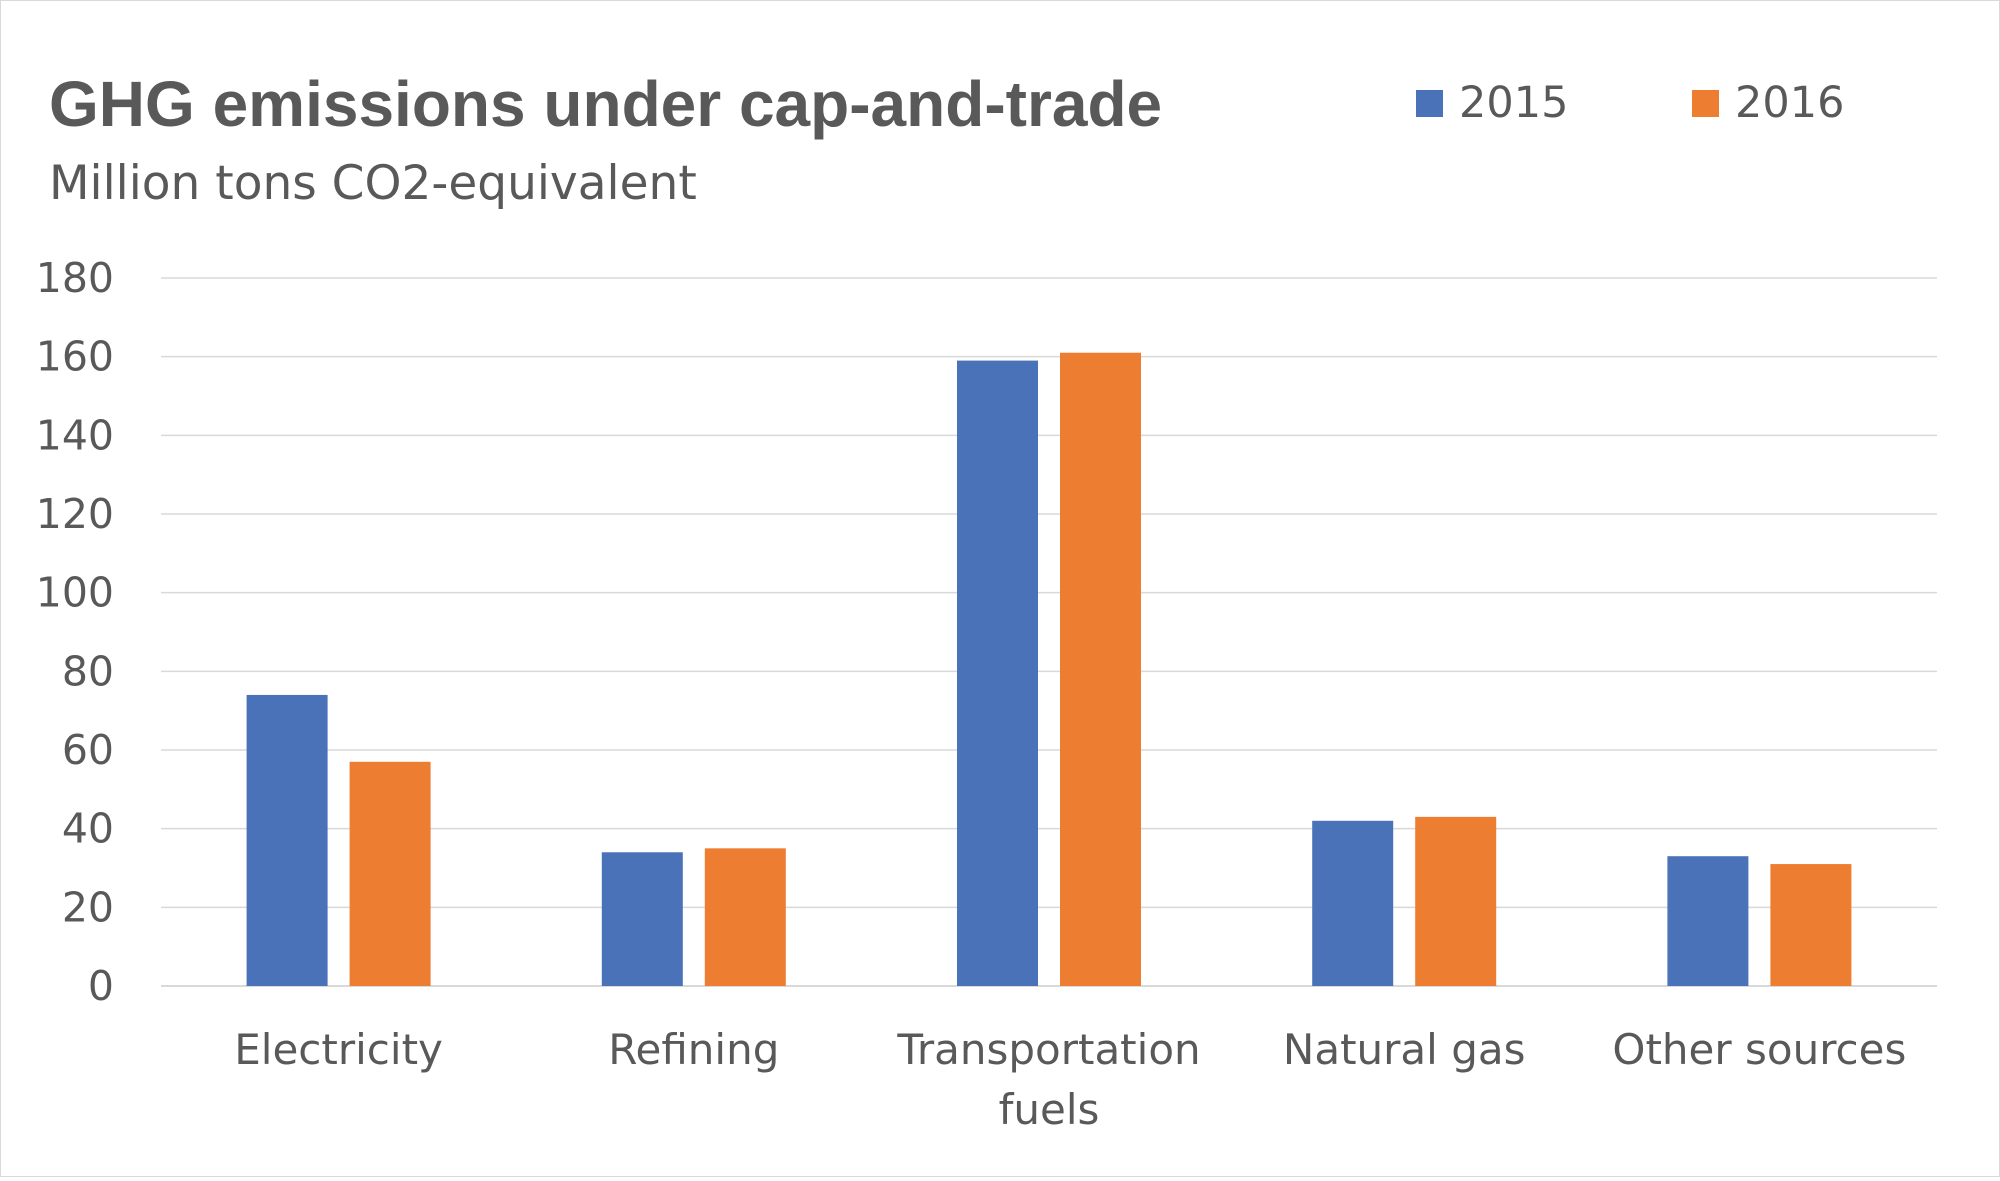  I want to click on bar-2016-natural-gas, so click(1456, 901).